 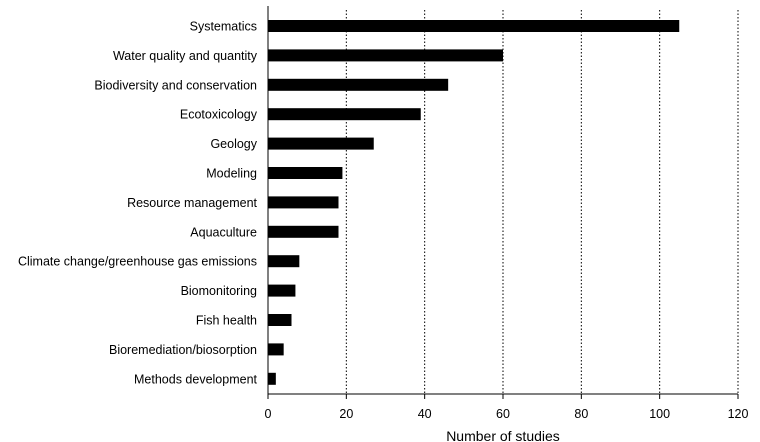 I want to click on category-label: Aquaculture, so click(x=223, y=232).